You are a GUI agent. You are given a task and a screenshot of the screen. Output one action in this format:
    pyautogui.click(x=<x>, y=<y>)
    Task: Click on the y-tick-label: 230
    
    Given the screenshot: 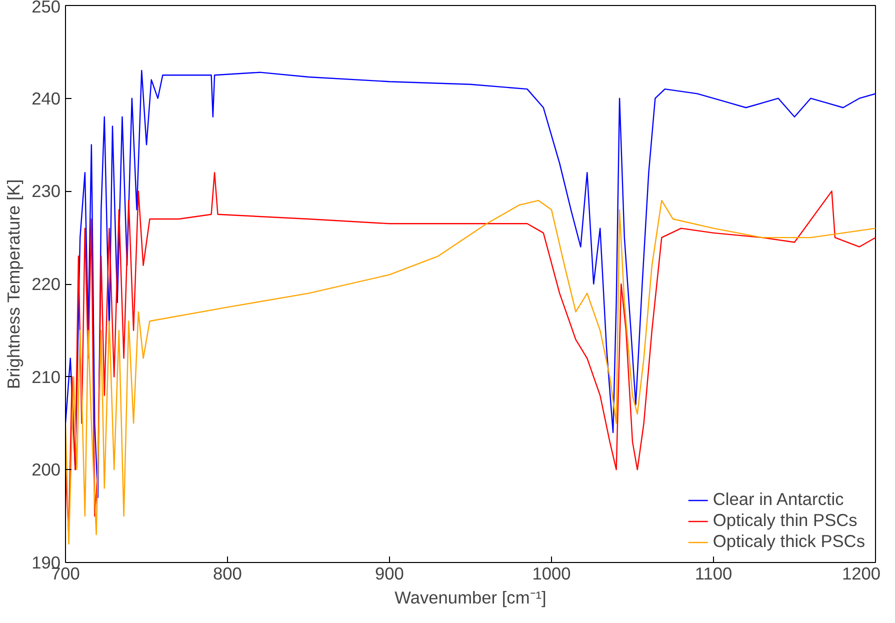 What is the action you would take?
    pyautogui.click(x=46, y=191)
    